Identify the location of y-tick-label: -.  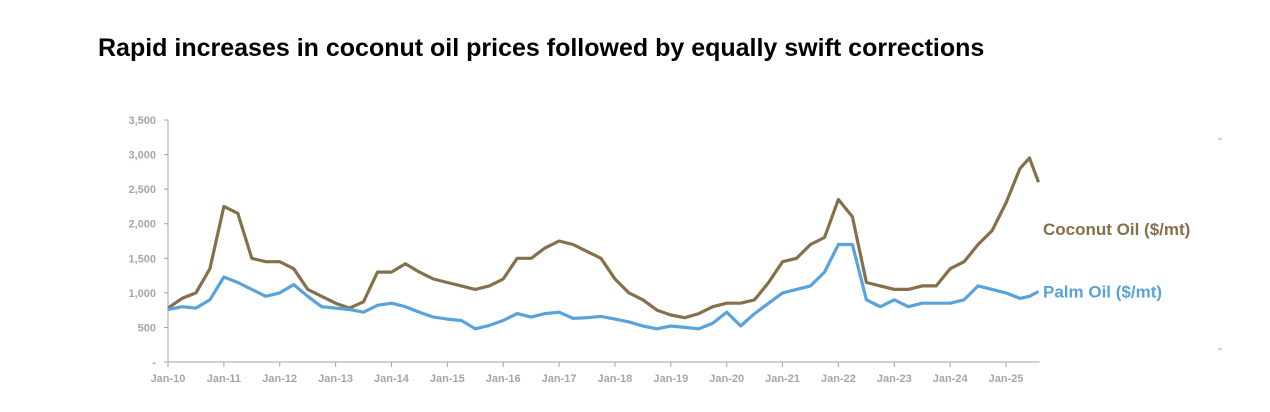
(154, 363).